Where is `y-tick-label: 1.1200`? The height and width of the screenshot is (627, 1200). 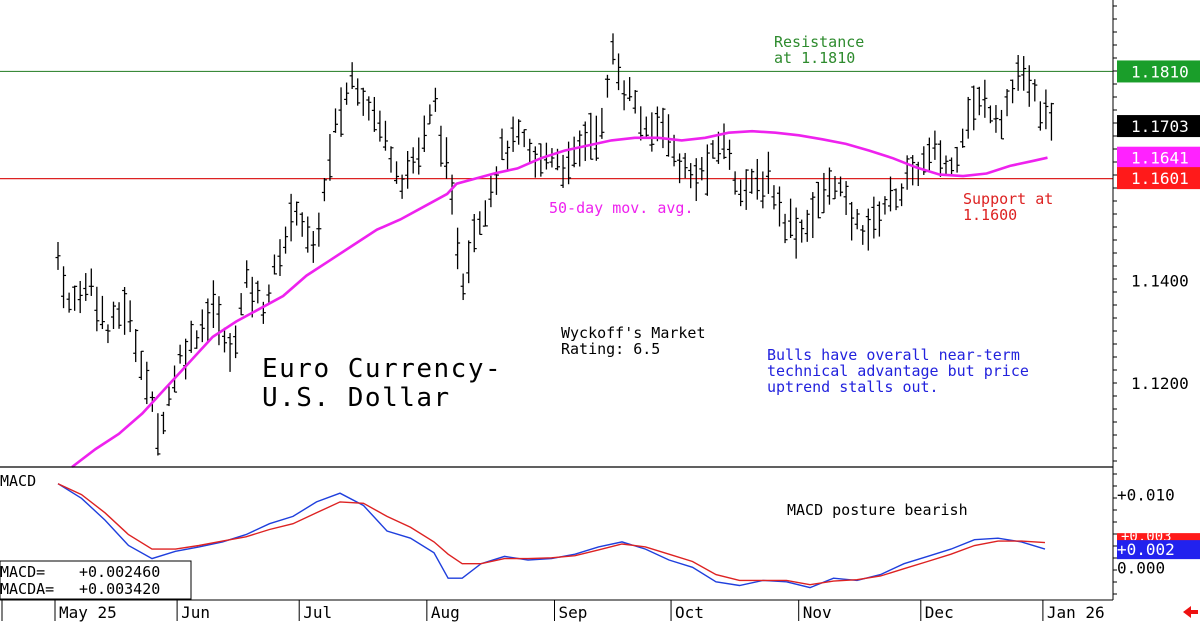
y-tick-label: 1.1200 is located at coordinates (1160, 383).